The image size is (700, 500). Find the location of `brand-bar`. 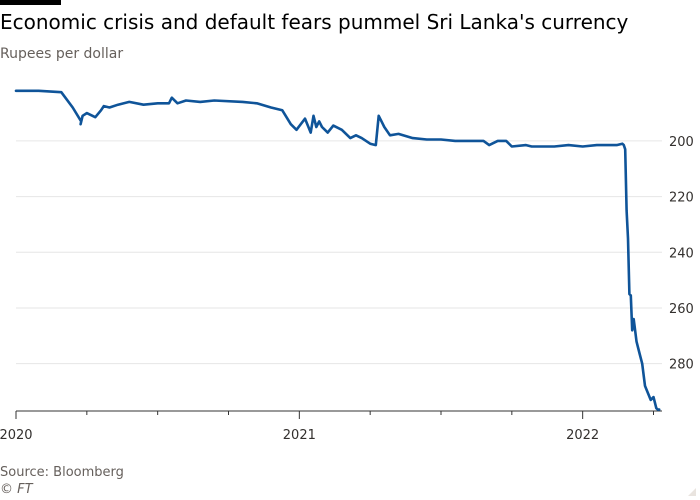

brand-bar is located at coordinates (30, 2).